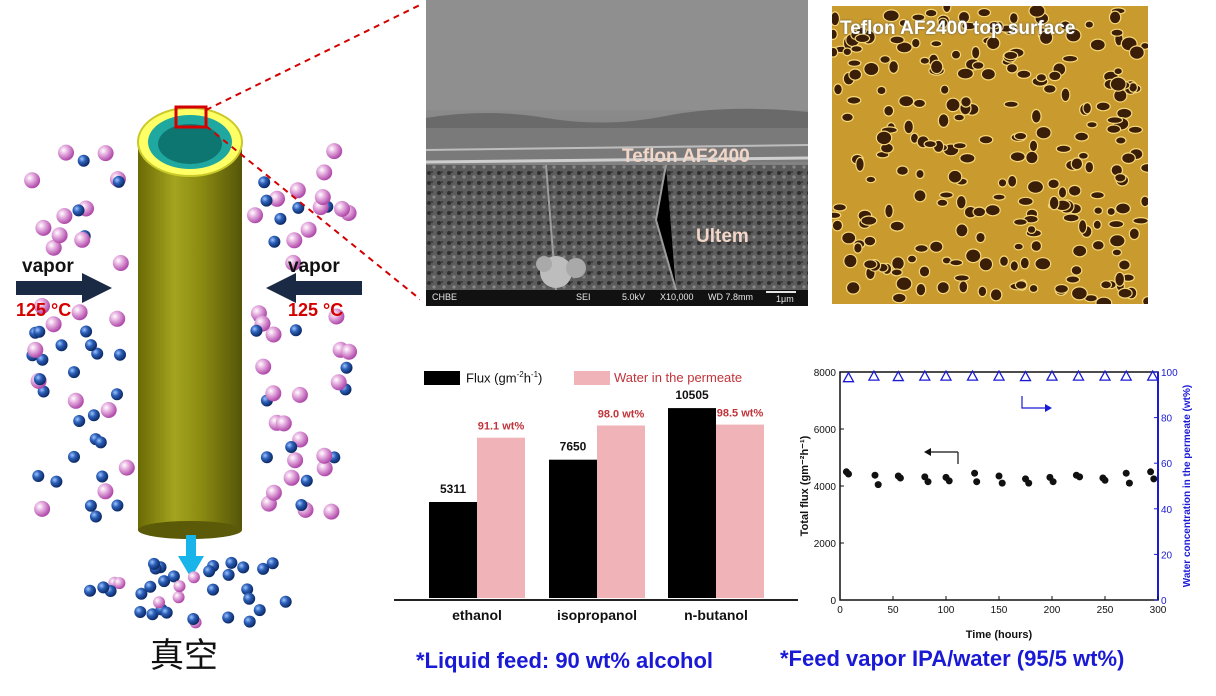  I want to click on sem-footer-lab: CHBE, so click(445, 297).